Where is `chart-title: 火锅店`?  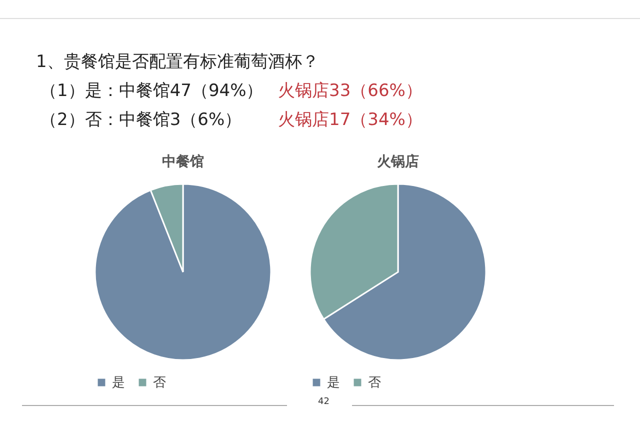 chart-title: 火锅店 is located at coordinates (398, 161).